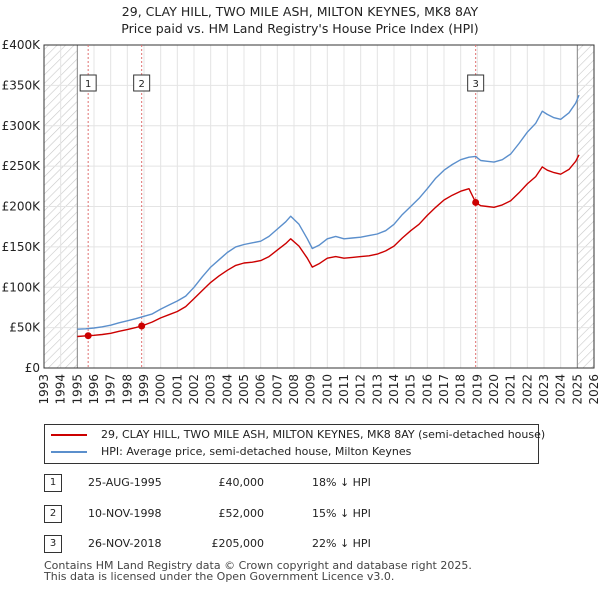 Image resolution: width=600 pixels, height=590 pixels. I want to click on x-tick-label: 1994, so click(61, 389).